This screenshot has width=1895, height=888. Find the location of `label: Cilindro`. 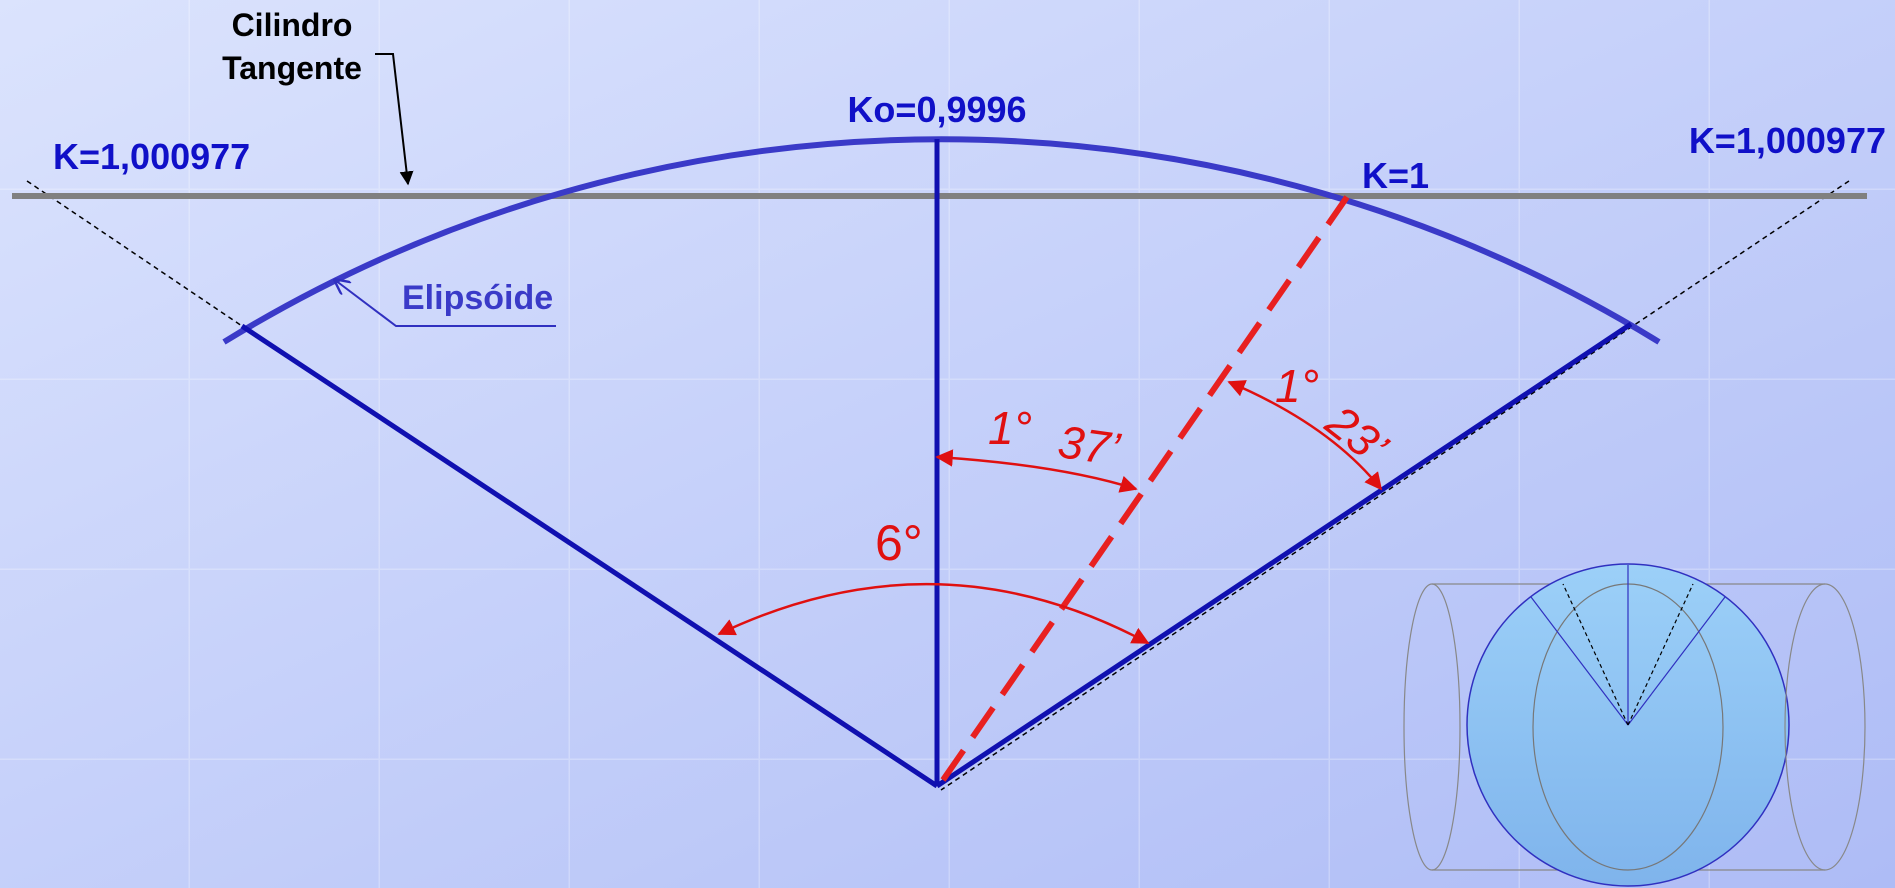

label: Cilindro is located at coordinates (292, 25).